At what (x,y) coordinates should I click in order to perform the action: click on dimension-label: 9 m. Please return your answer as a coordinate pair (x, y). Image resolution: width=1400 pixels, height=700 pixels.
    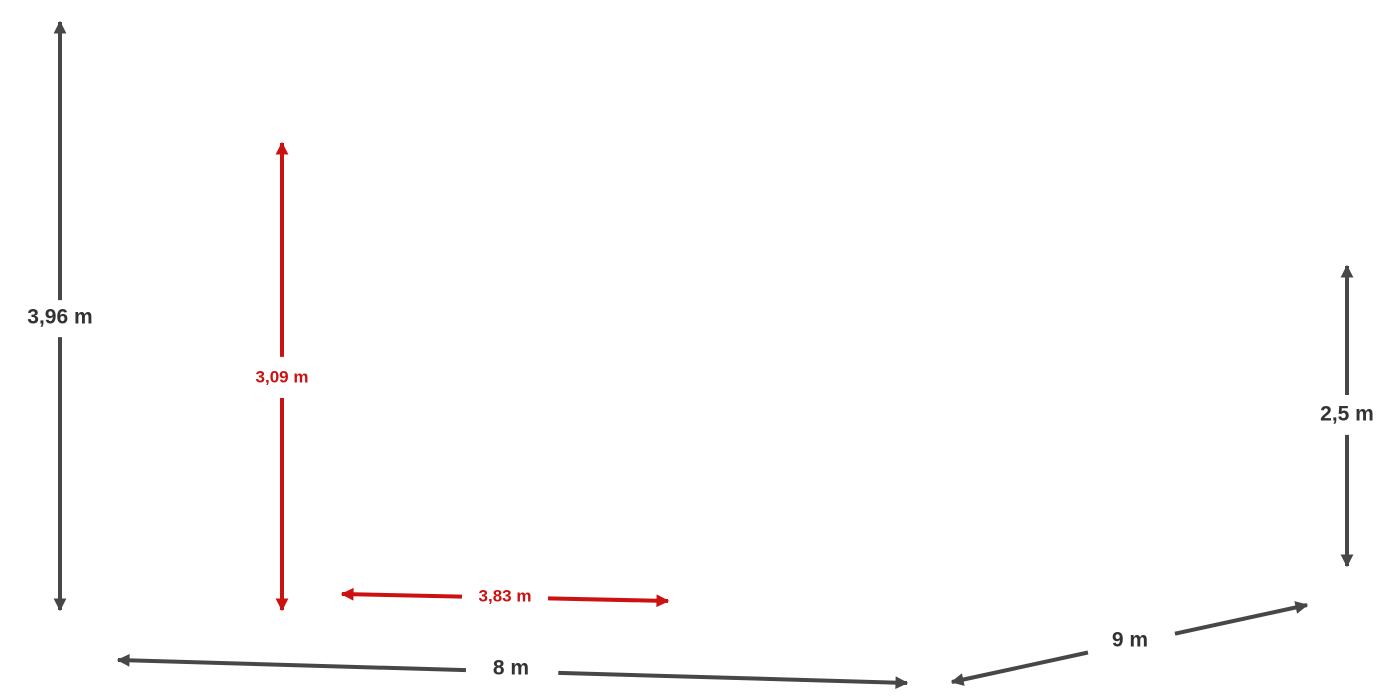
    Looking at the image, I should click on (1130, 640).